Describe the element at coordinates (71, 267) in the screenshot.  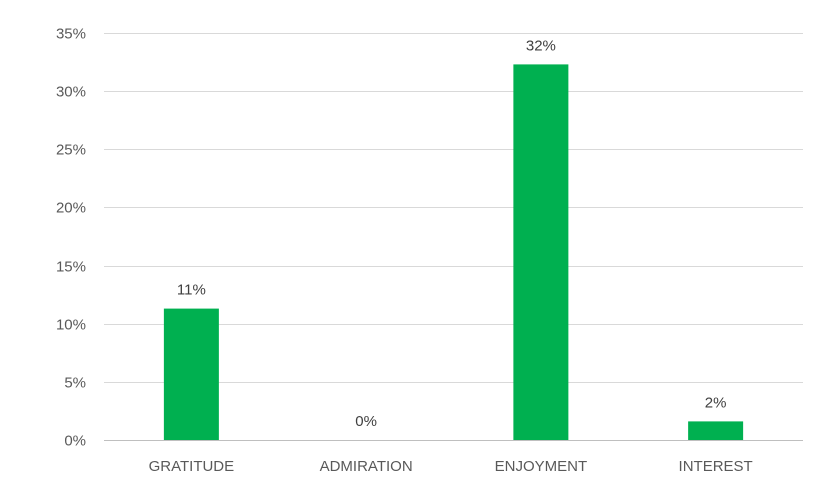
I see `y-tick-label: 15%` at that location.